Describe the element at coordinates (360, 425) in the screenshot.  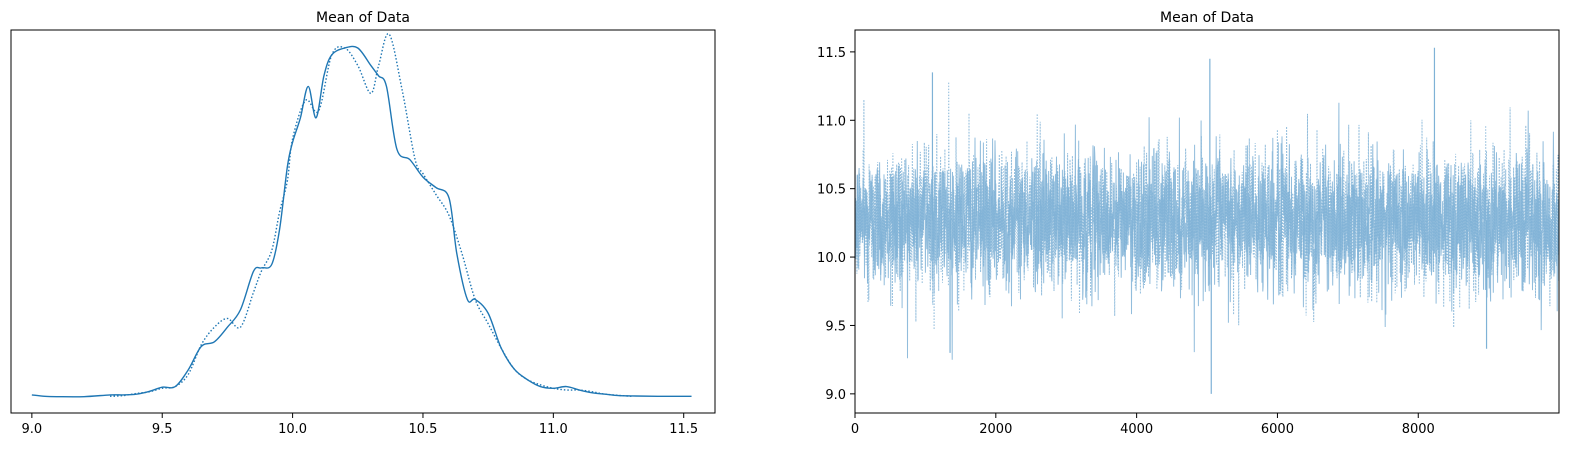
I see `density-x-ticks: 9.0 9.5 10.0 10.5 11.0 11.5` at that location.